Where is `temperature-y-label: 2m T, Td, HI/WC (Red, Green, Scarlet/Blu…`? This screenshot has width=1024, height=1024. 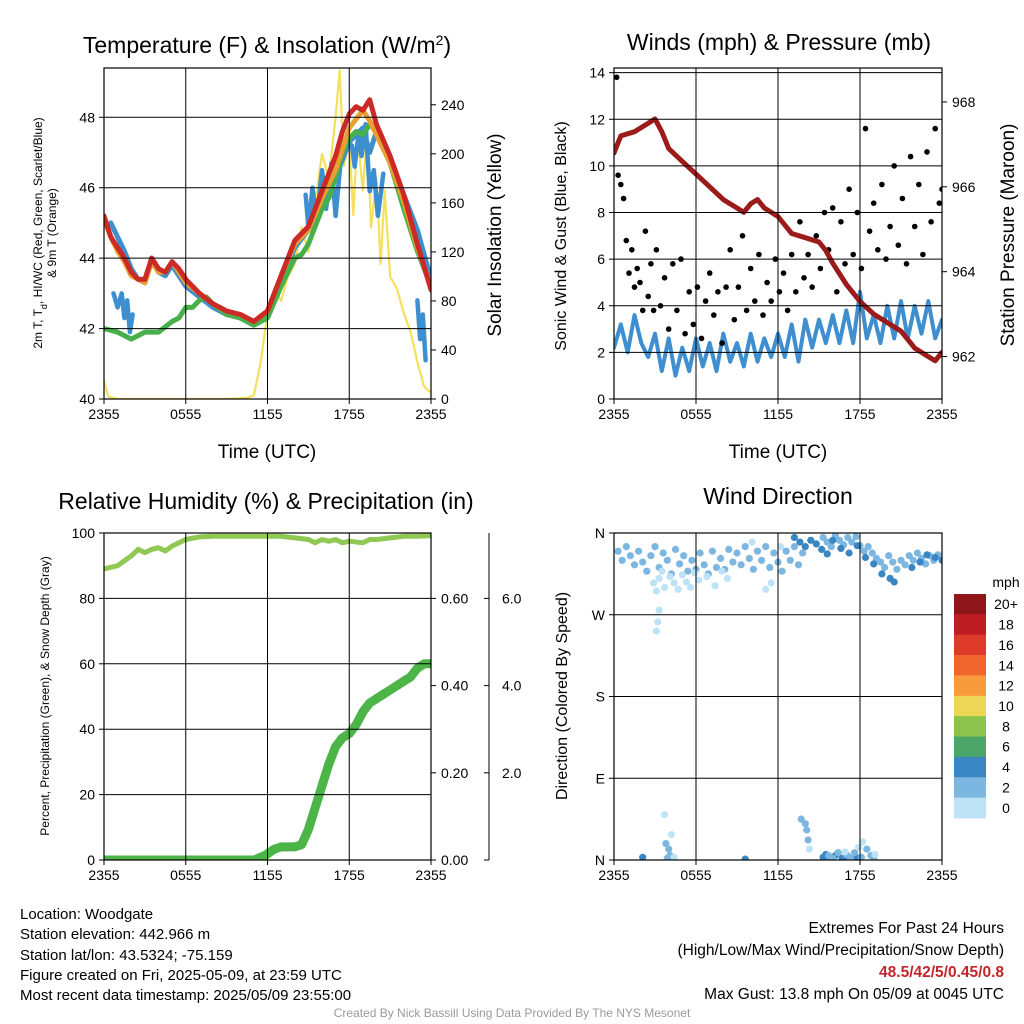
temperature-y-label: 2m T, Td, HI/WC (Red, Green, Scarlet/Blu… is located at coordinates (45, 232).